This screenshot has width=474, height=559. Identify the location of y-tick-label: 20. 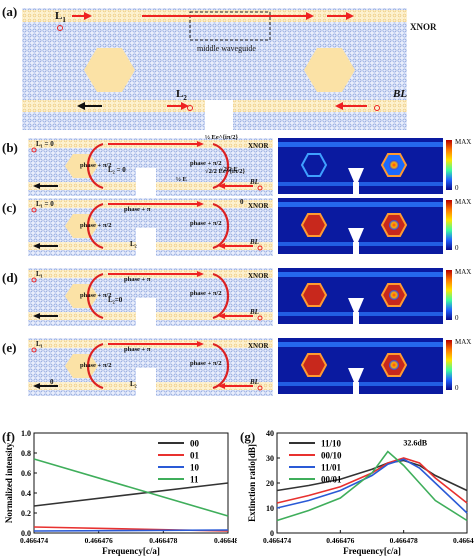
(270, 483).